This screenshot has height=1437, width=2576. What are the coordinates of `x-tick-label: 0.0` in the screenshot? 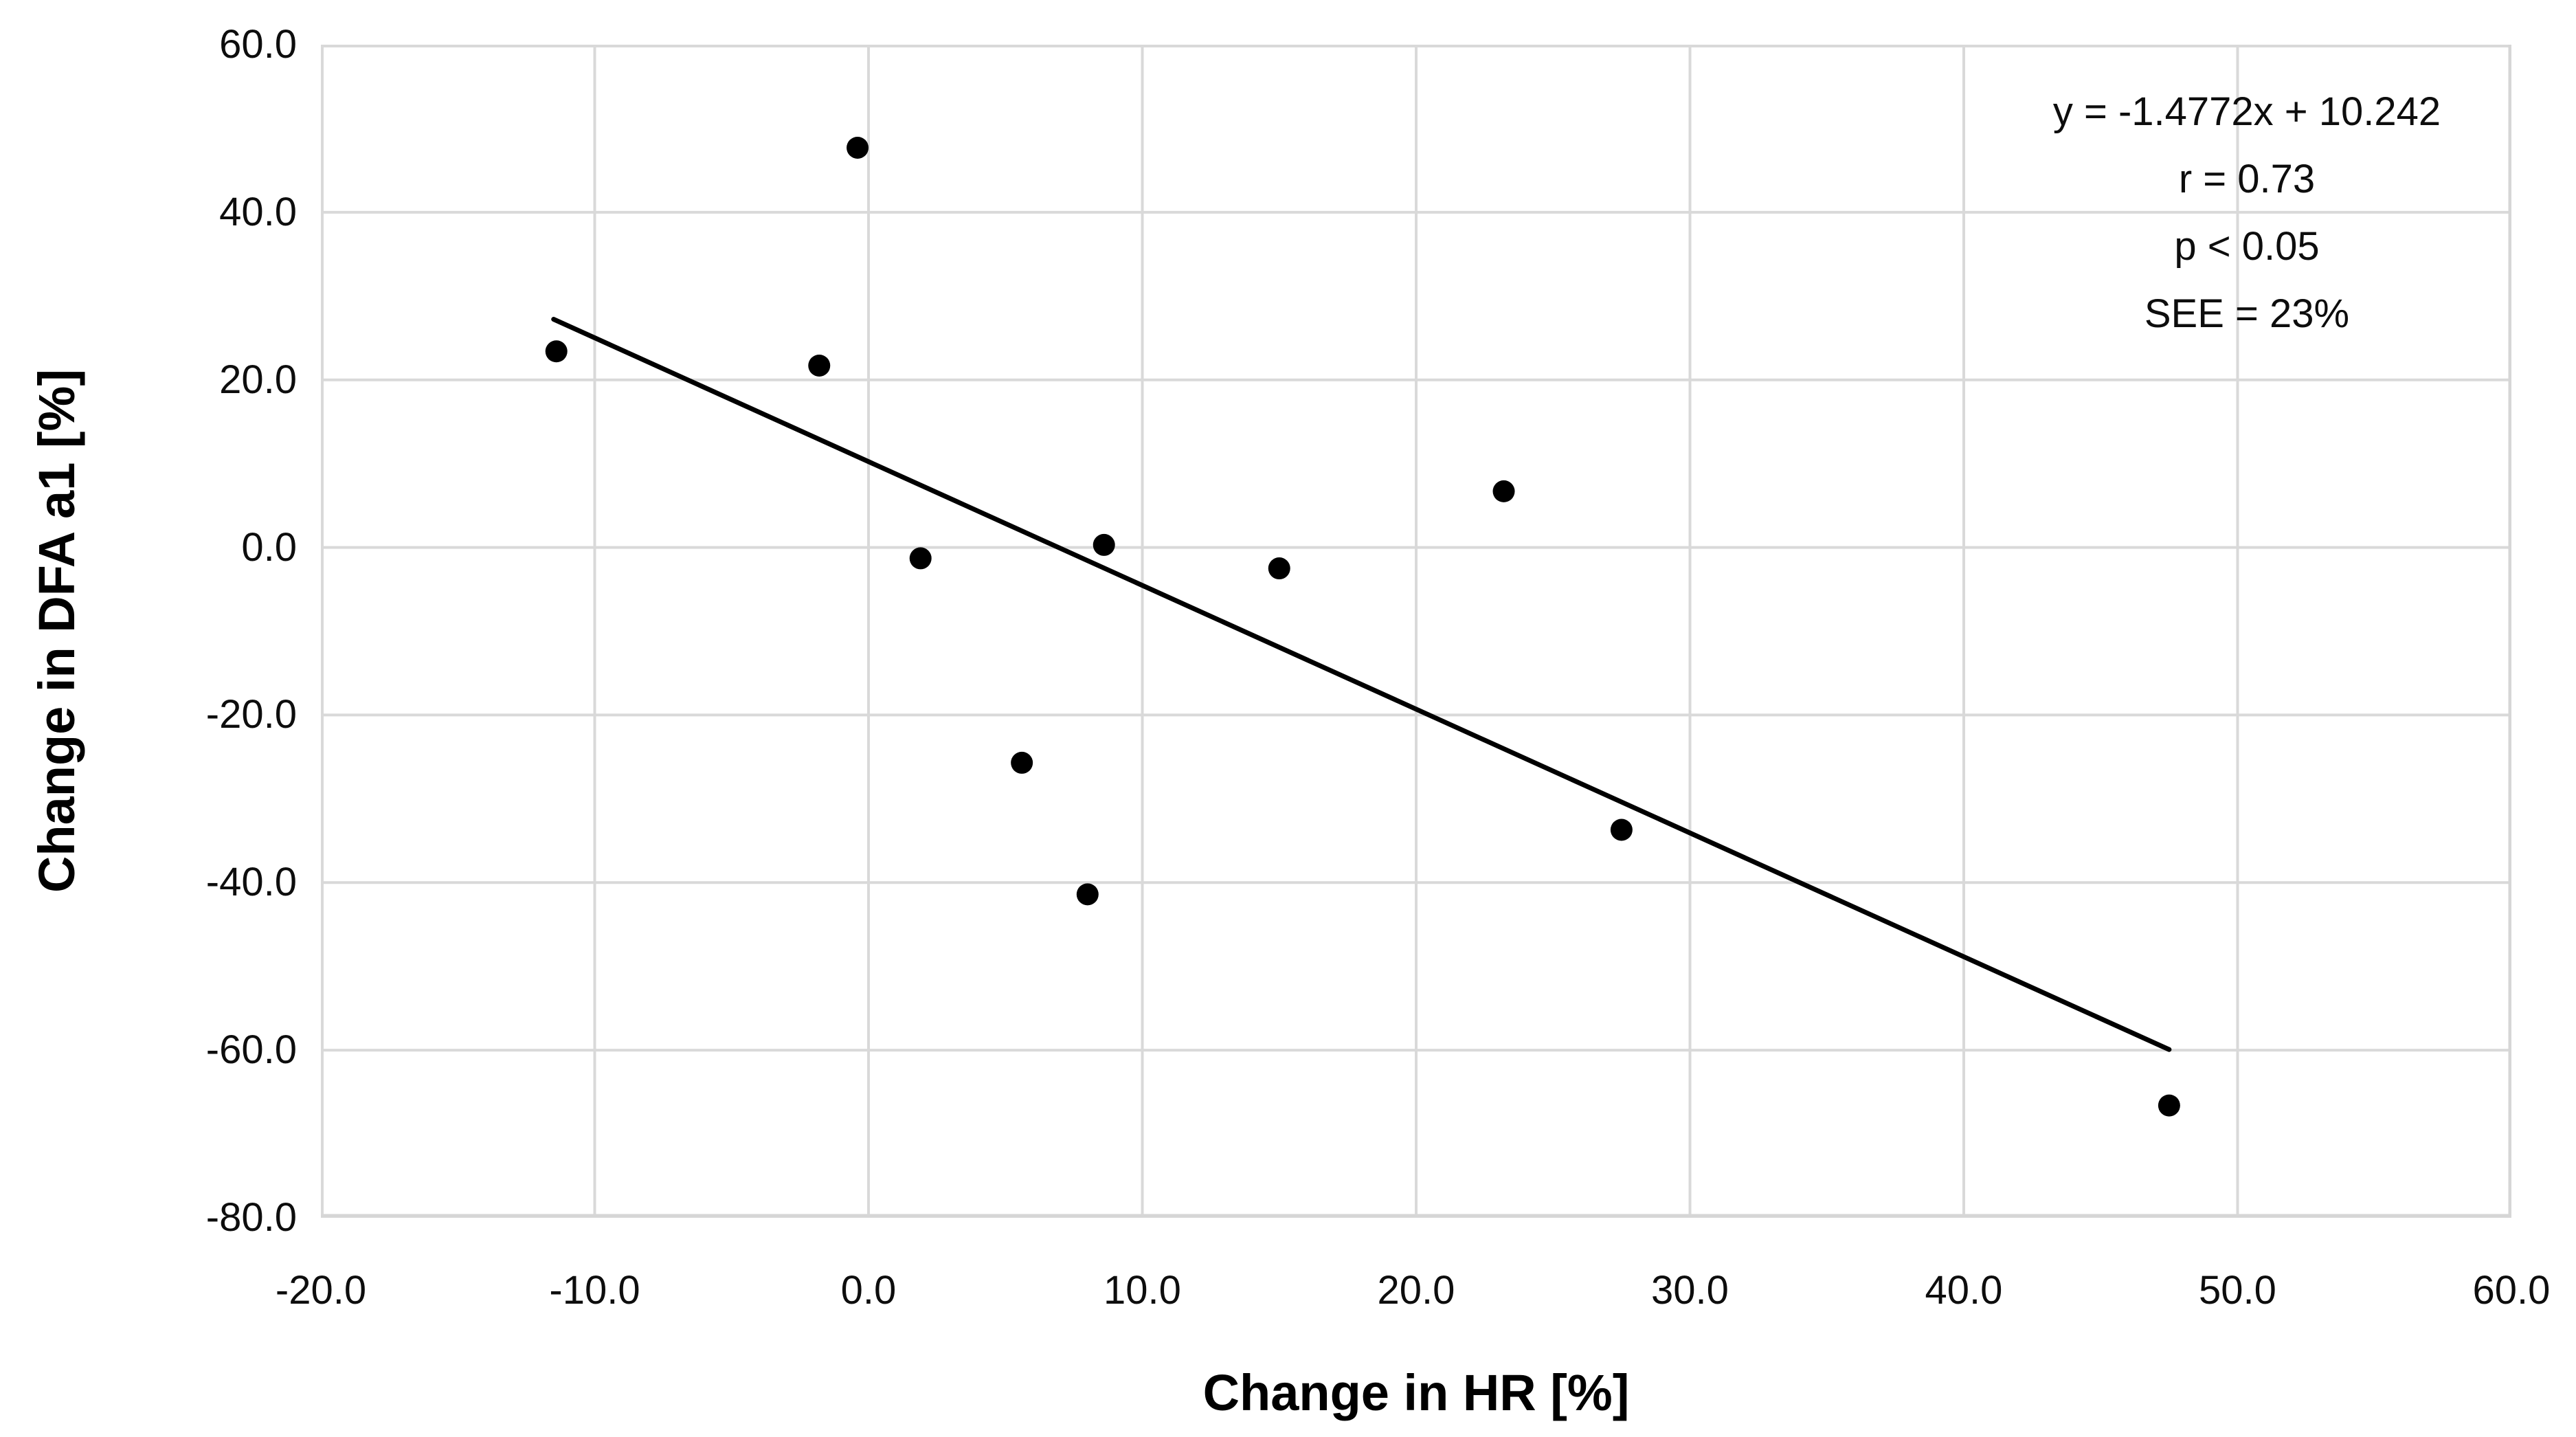 It's located at (868, 1290).